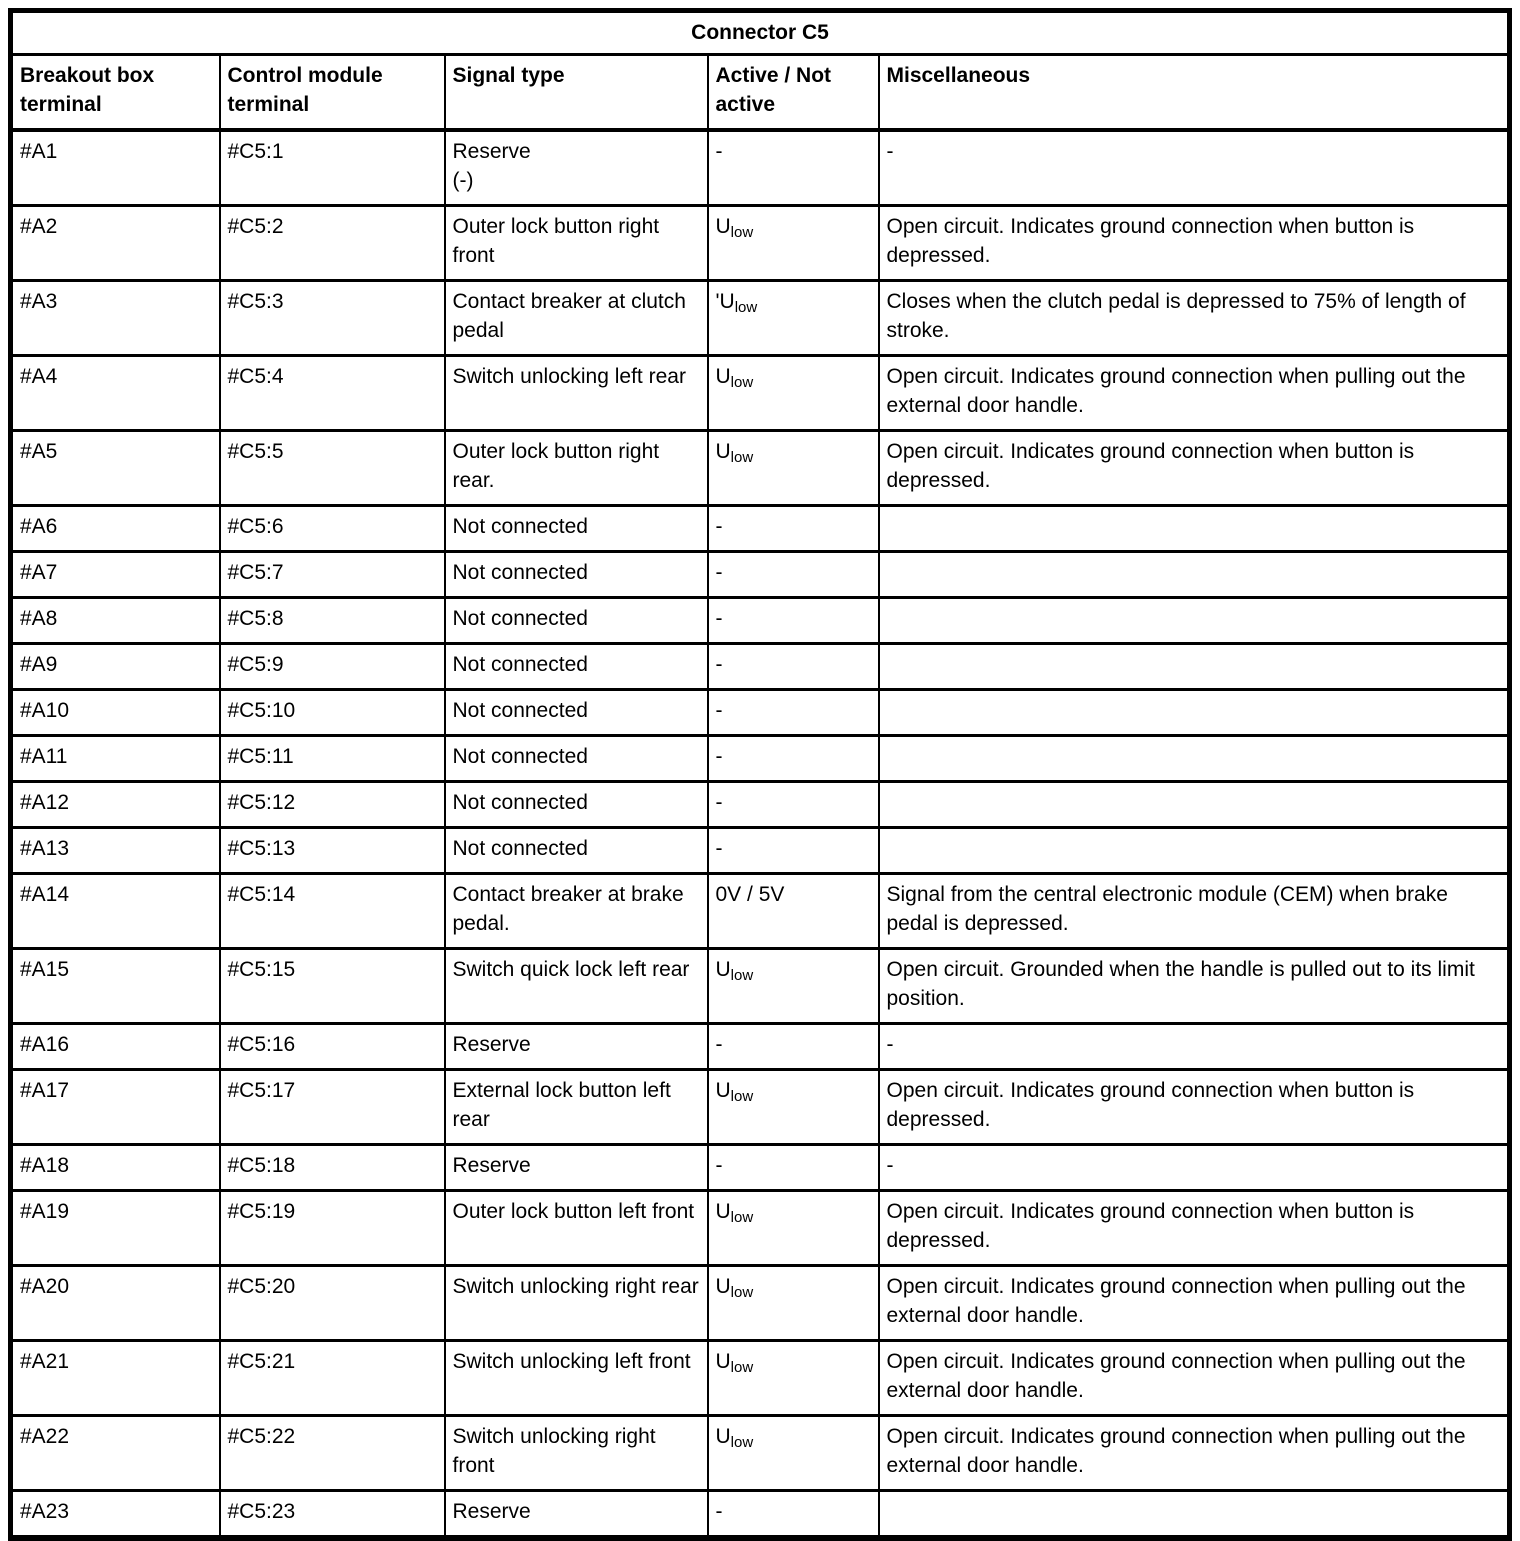  I want to click on col-header-signal-type: Signal type, so click(576, 92).